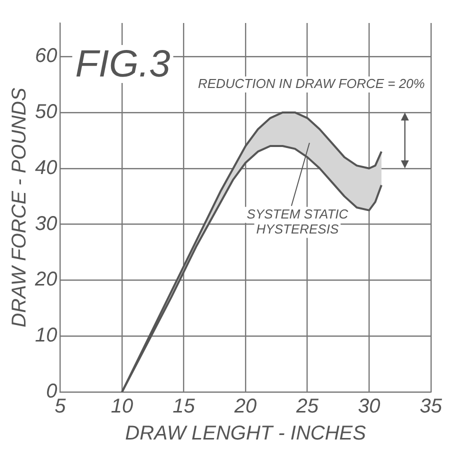  I want to click on y-tick-label: 60, so click(46, 56).